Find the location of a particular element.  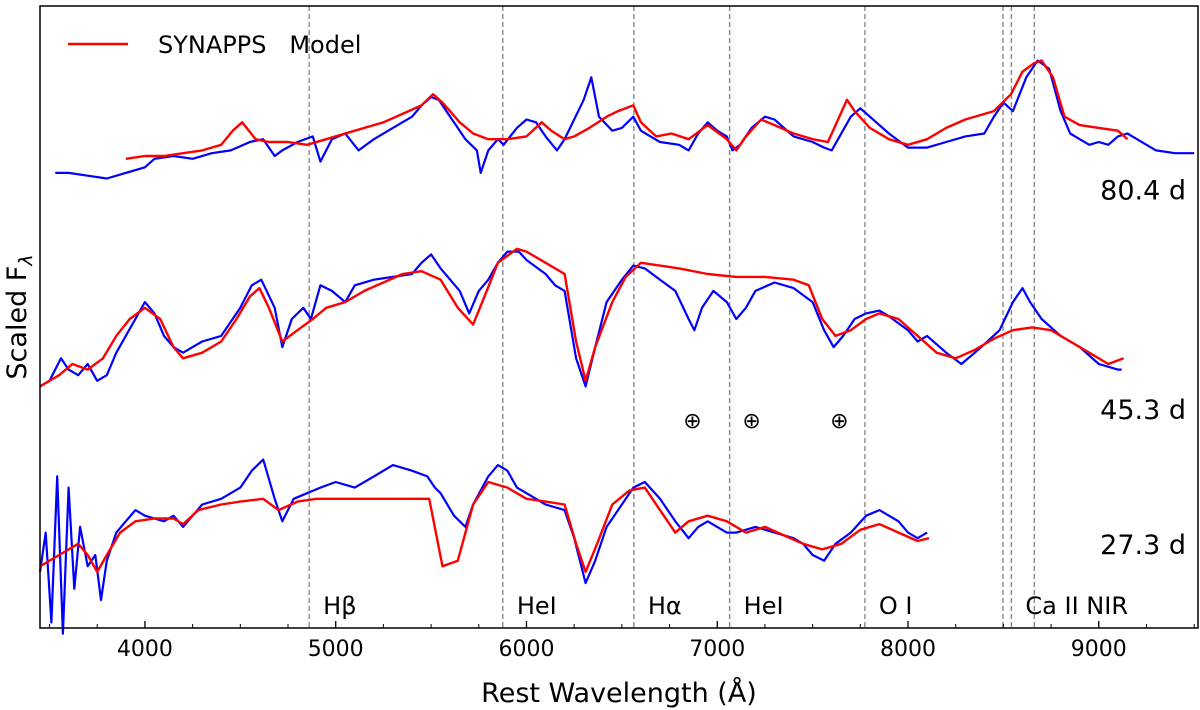

line-label-4: O I is located at coordinates (896, 606).